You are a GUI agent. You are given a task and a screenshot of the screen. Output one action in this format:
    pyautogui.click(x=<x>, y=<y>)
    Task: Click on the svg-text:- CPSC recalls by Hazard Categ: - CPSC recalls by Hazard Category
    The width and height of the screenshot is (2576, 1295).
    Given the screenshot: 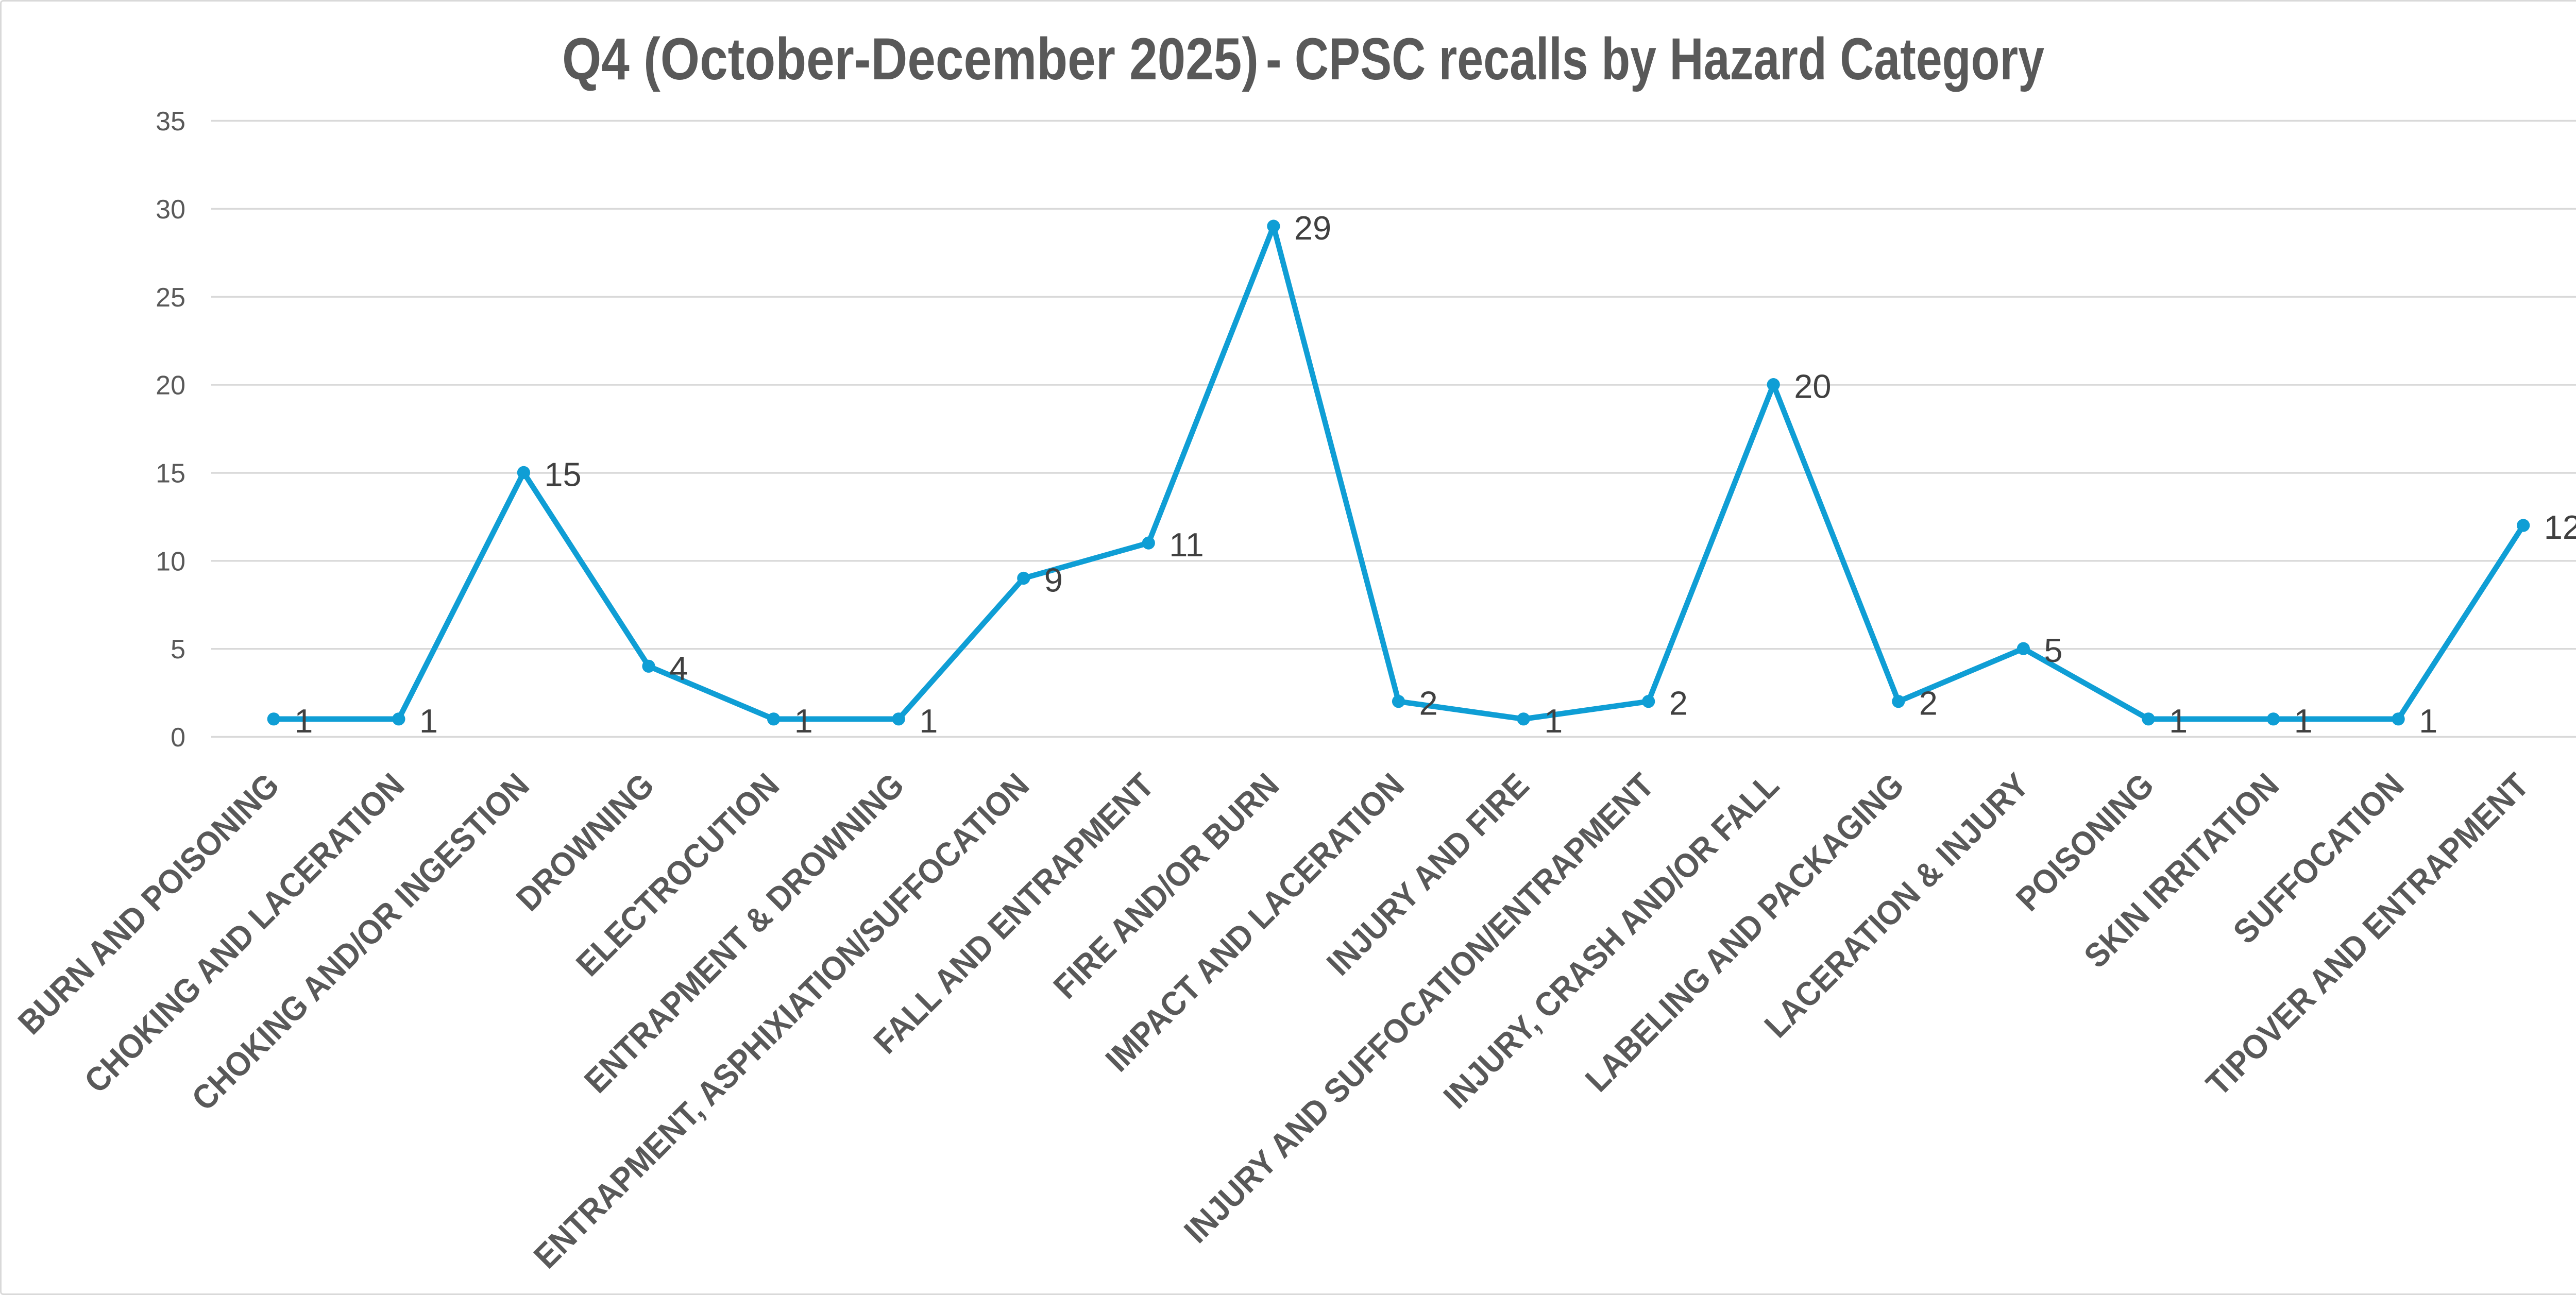 What is the action you would take?
    pyautogui.click(x=1655, y=59)
    